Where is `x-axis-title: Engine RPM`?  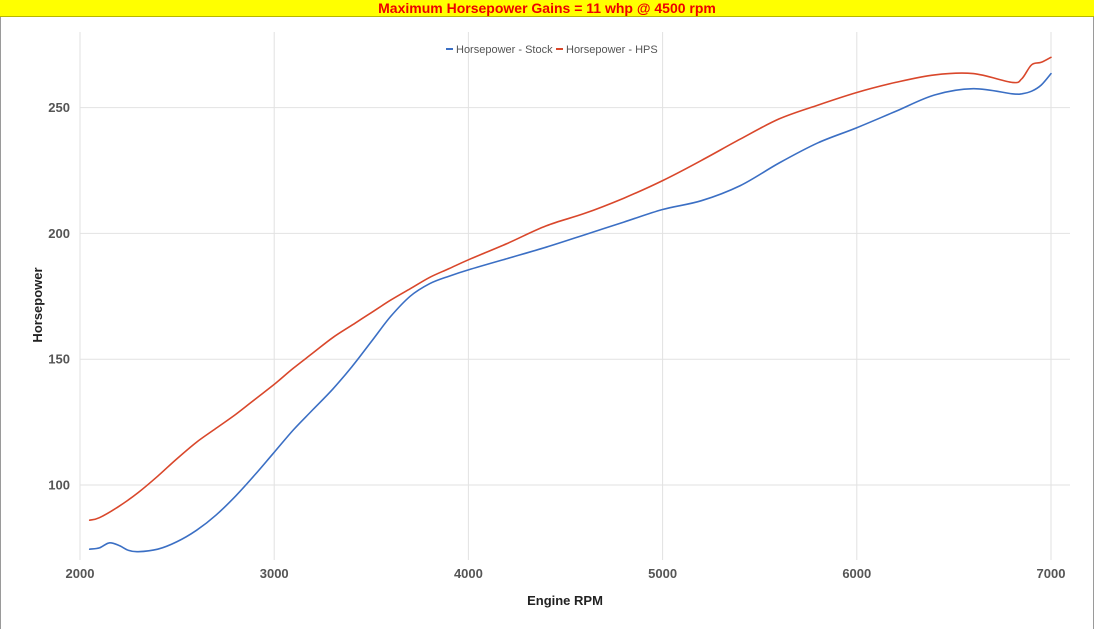 x-axis-title: Engine RPM is located at coordinates (565, 600).